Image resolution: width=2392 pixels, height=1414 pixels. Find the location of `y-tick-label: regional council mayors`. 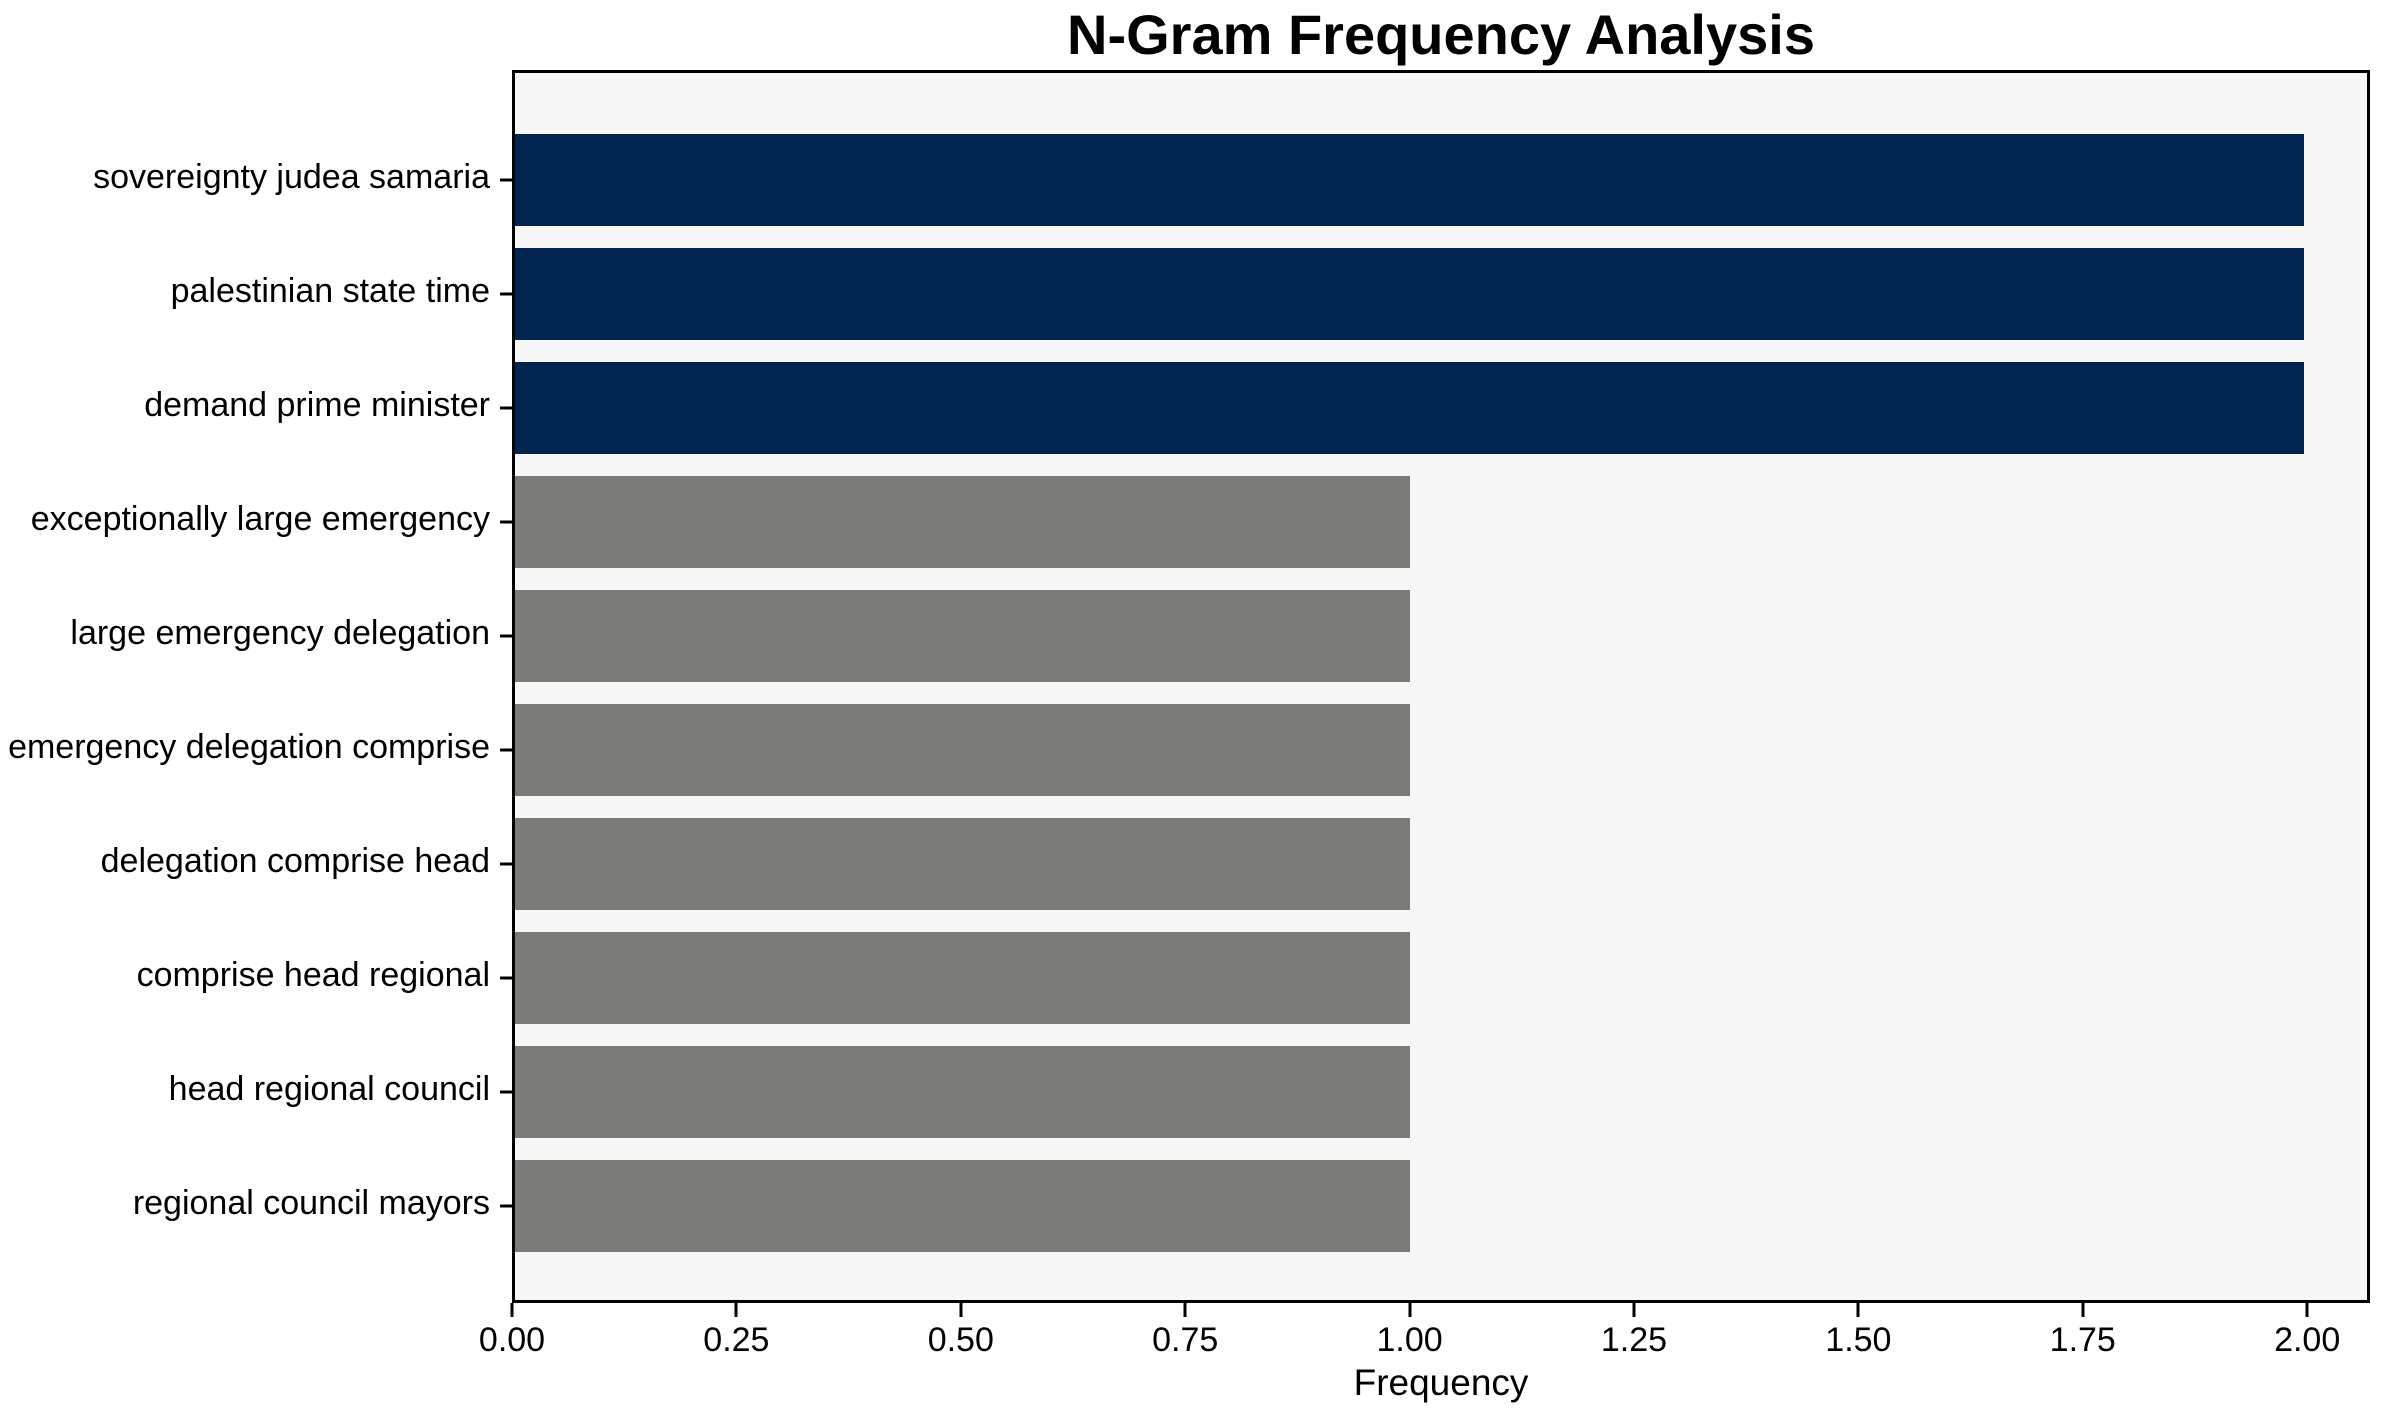

y-tick-label: regional council mayors is located at coordinates (311, 1202).